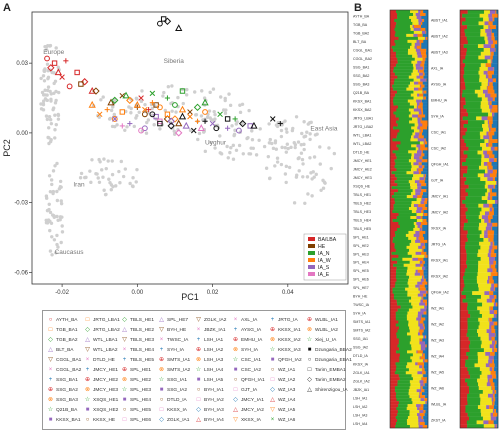  What do you see at coordinates (439, 228) in the screenshot?
I see `admixture-label: XKSX_IA` at bounding box center [439, 228].